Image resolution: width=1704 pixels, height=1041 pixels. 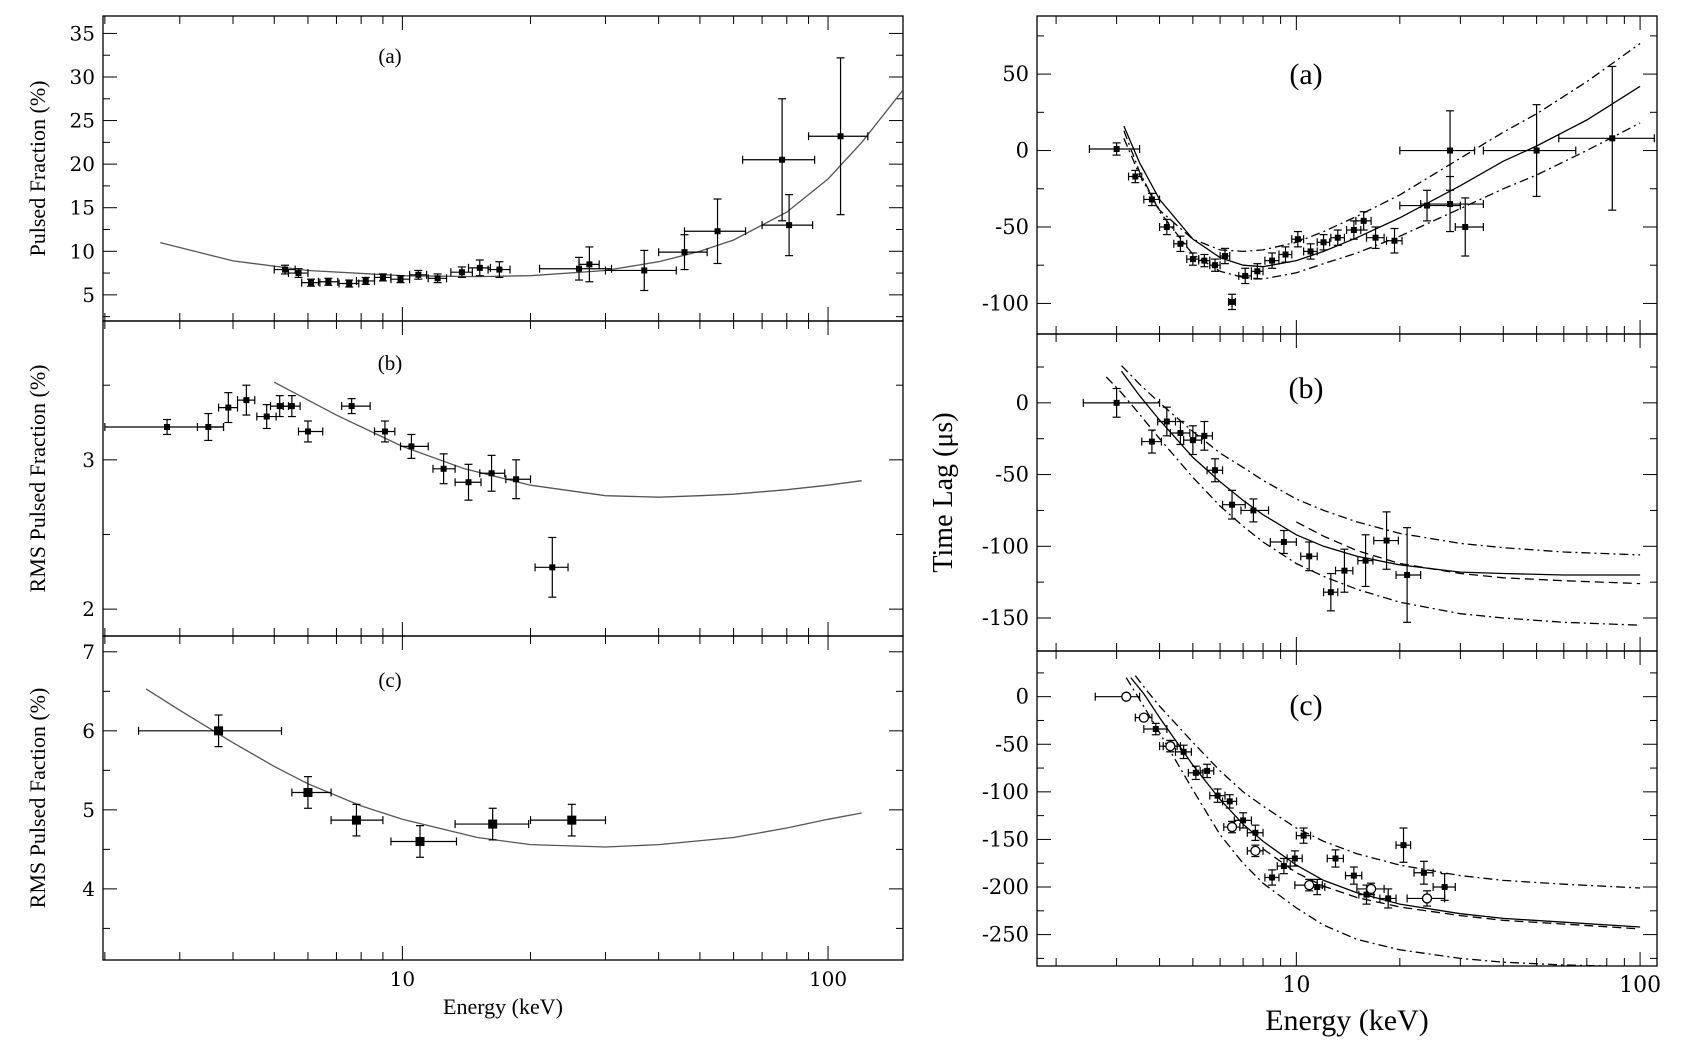 I want to click on curve-dashed, so click(x=1468, y=553).